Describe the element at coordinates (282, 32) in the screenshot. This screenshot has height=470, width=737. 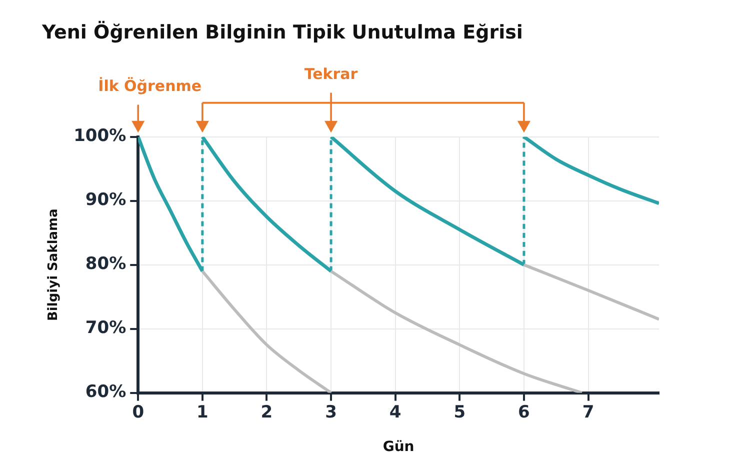
I see `chart-title: Yeni Öğrenilen Bilginin Tipik Unutulma Eğrisi` at that location.